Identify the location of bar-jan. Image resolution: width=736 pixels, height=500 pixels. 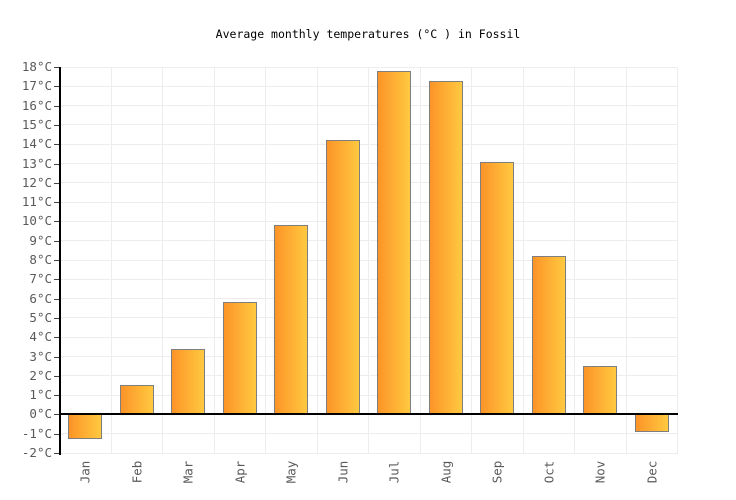
(85, 427).